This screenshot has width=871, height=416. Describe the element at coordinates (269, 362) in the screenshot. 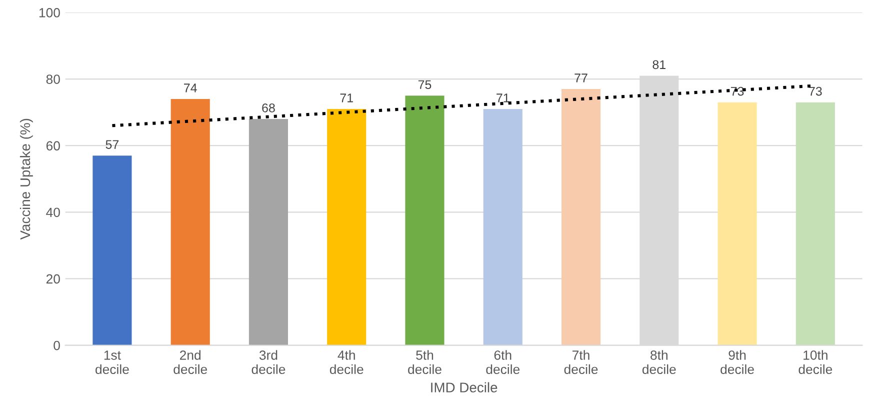

I see `x-tick-label: 3rd decile` at that location.